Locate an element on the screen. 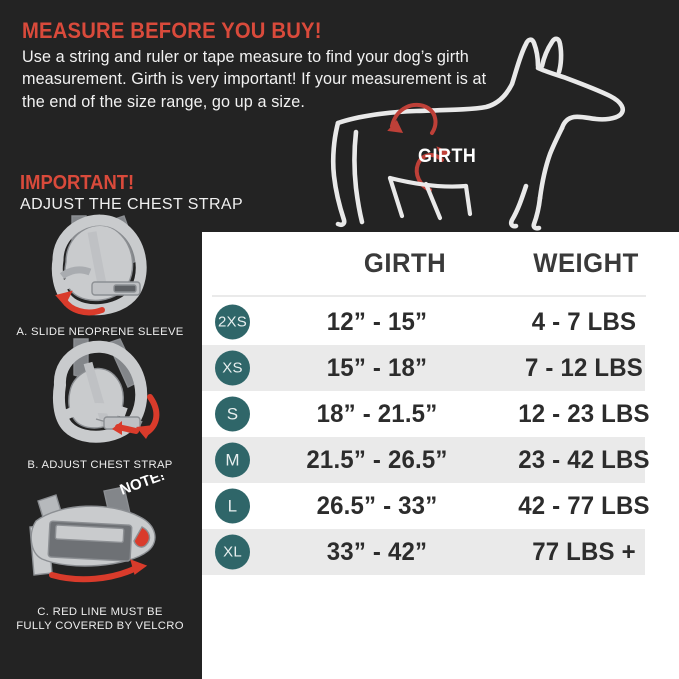 This screenshot has width=679, height=679. table-row: XS 15” - 18” 7 - 12 LBS is located at coordinates (423, 368).